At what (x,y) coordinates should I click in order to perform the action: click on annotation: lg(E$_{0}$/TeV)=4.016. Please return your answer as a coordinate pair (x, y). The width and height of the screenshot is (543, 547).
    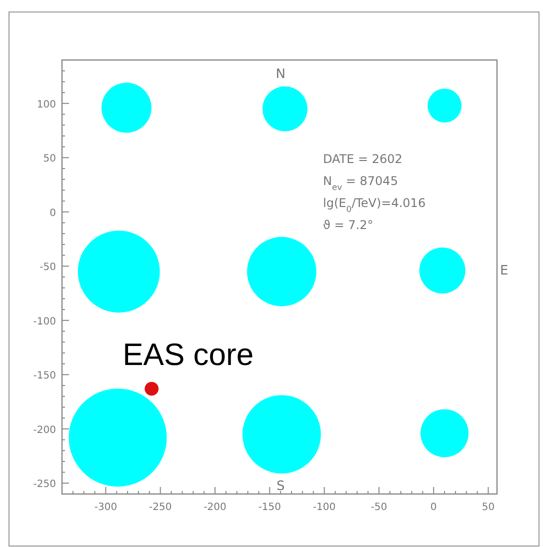
    Looking at the image, I should click on (374, 205).